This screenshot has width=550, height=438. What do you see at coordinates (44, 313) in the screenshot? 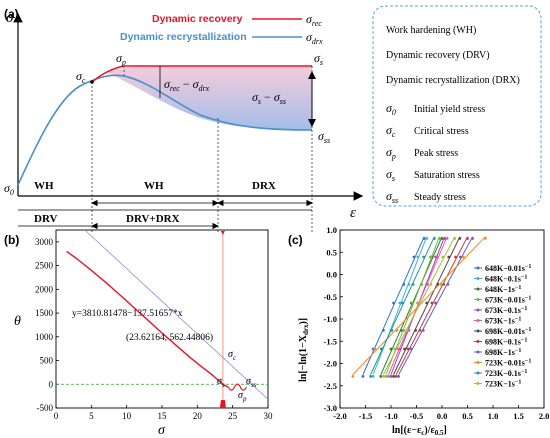
I see `b-ytick-label: 1500` at bounding box center [44, 313].